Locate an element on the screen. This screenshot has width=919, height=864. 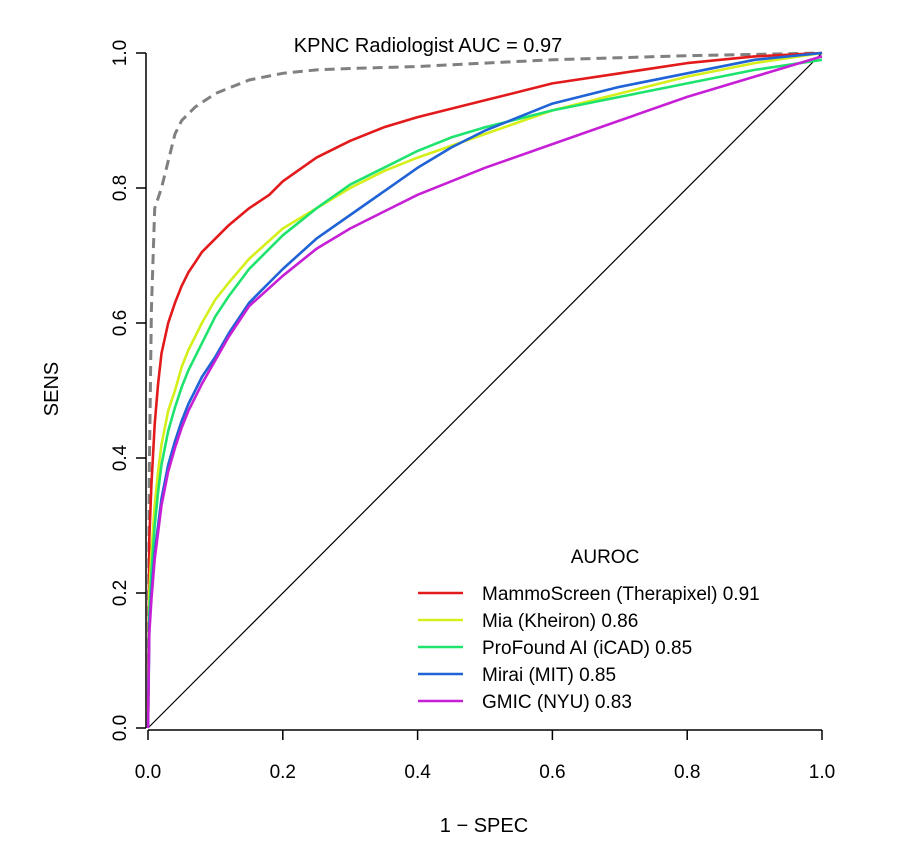
y-ticks: 0.0 0.2 0.4 0.6 0.8 1.0 is located at coordinates (128, 390).